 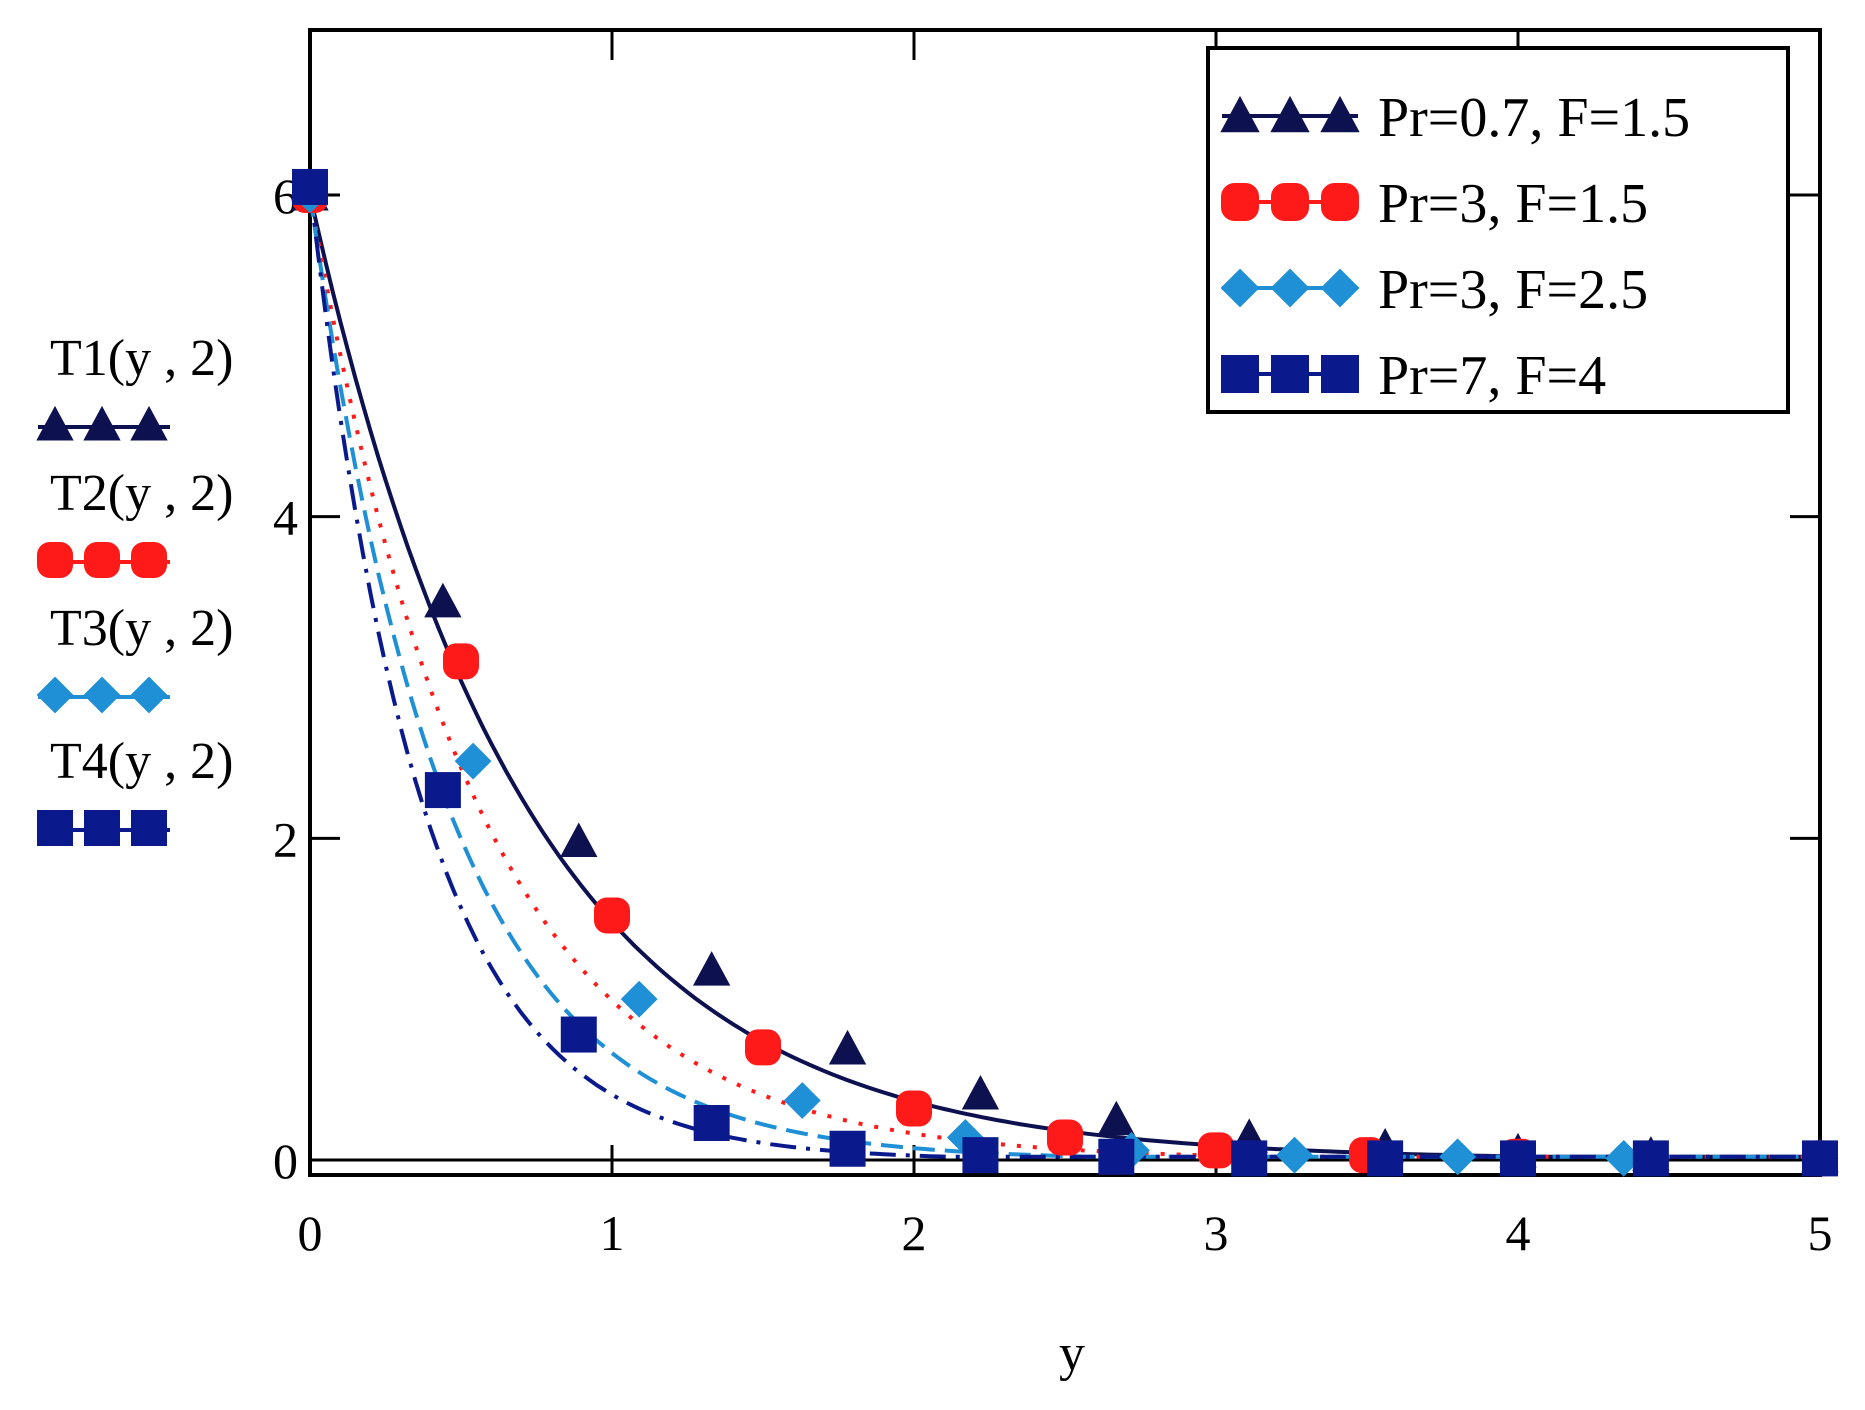 I want to click on marker-s4-p9, so click(x=1385, y=1158).